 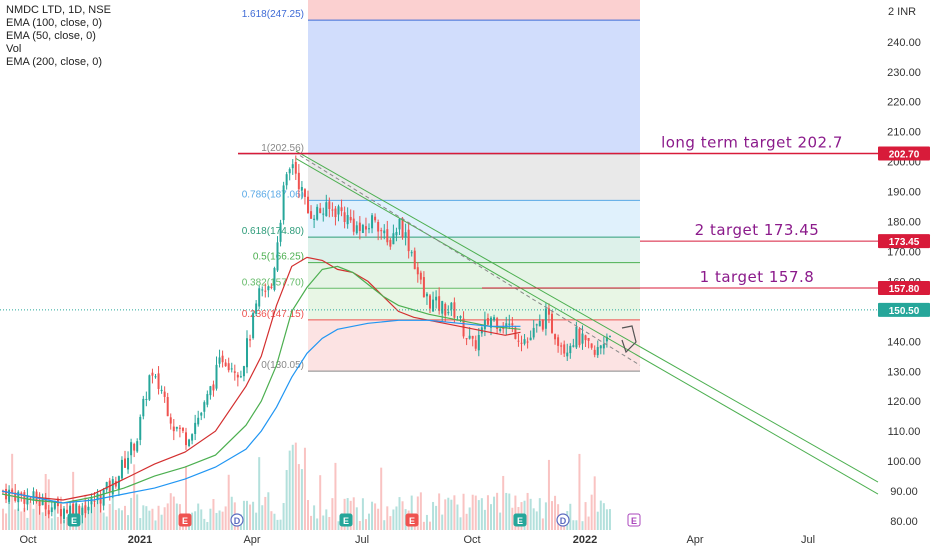 I want to click on x-tick-label: Apr, so click(x=694, y=540).